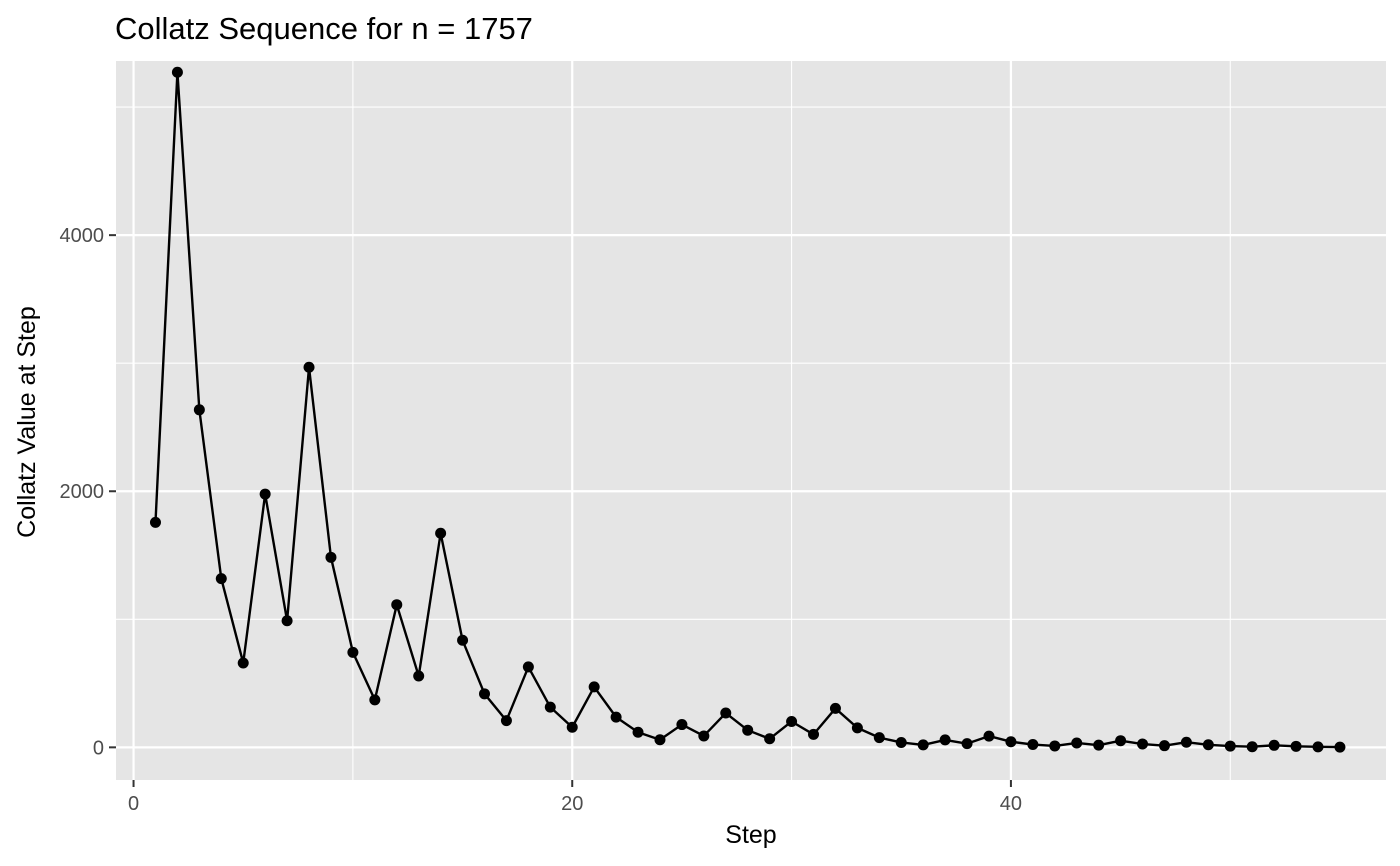 The image size is (1400, 866). Describe the element at coordinates (1011, 804) in the screenshot. I see `x-tick-label: 40` at that location.